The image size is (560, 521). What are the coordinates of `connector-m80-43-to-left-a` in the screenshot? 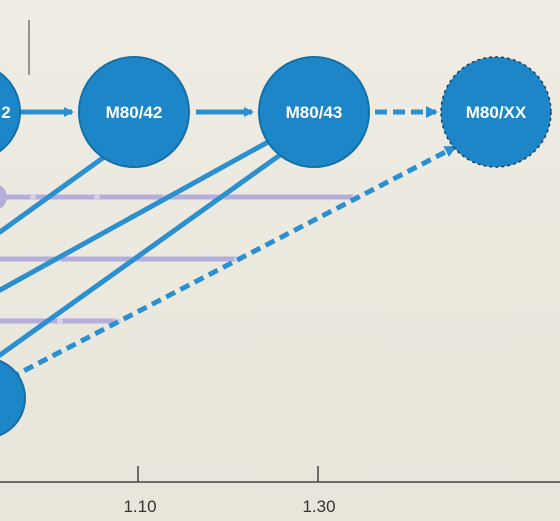 It's located at (135, 216).